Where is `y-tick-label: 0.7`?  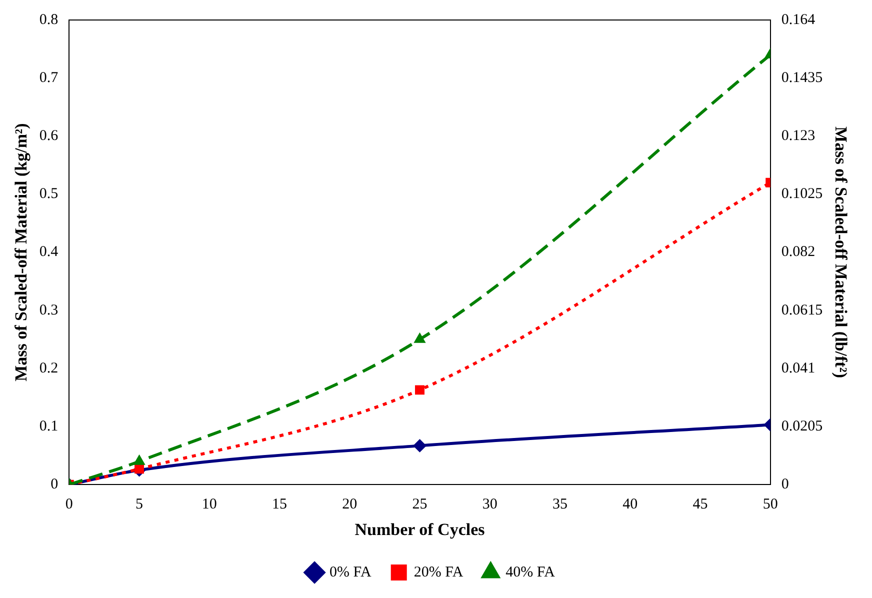
y-tick-label: 0.7 is located at coordinates (49, 78).